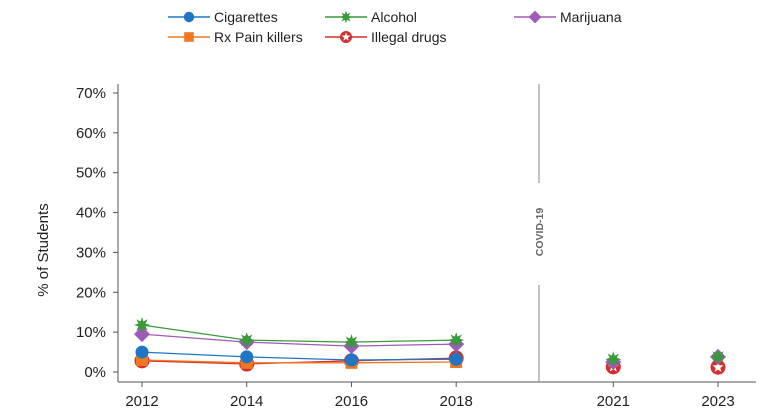  I want to click on legend-item: Rx Pain killers, so click(235, 37).